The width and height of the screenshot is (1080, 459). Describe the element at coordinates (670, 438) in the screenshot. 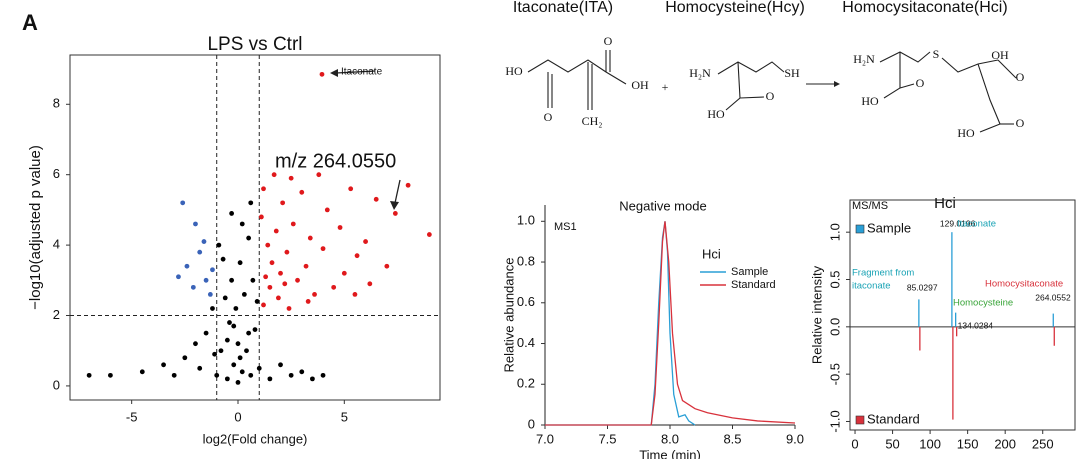

I see `x-tick-label: 8.0` at that location.